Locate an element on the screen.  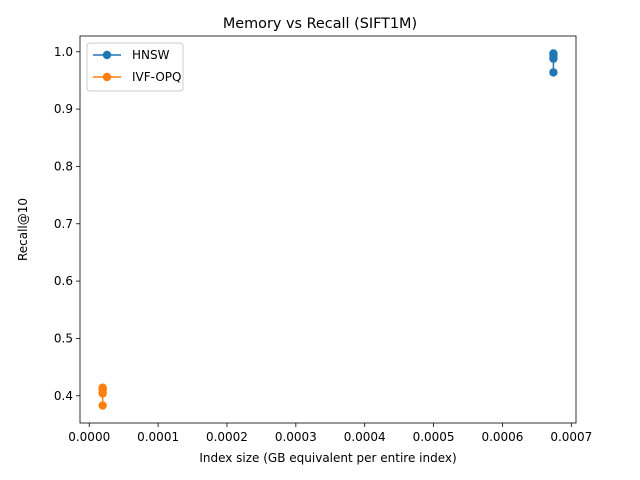
y-tick-label: 0.4 is located at coordinates (63, 396).